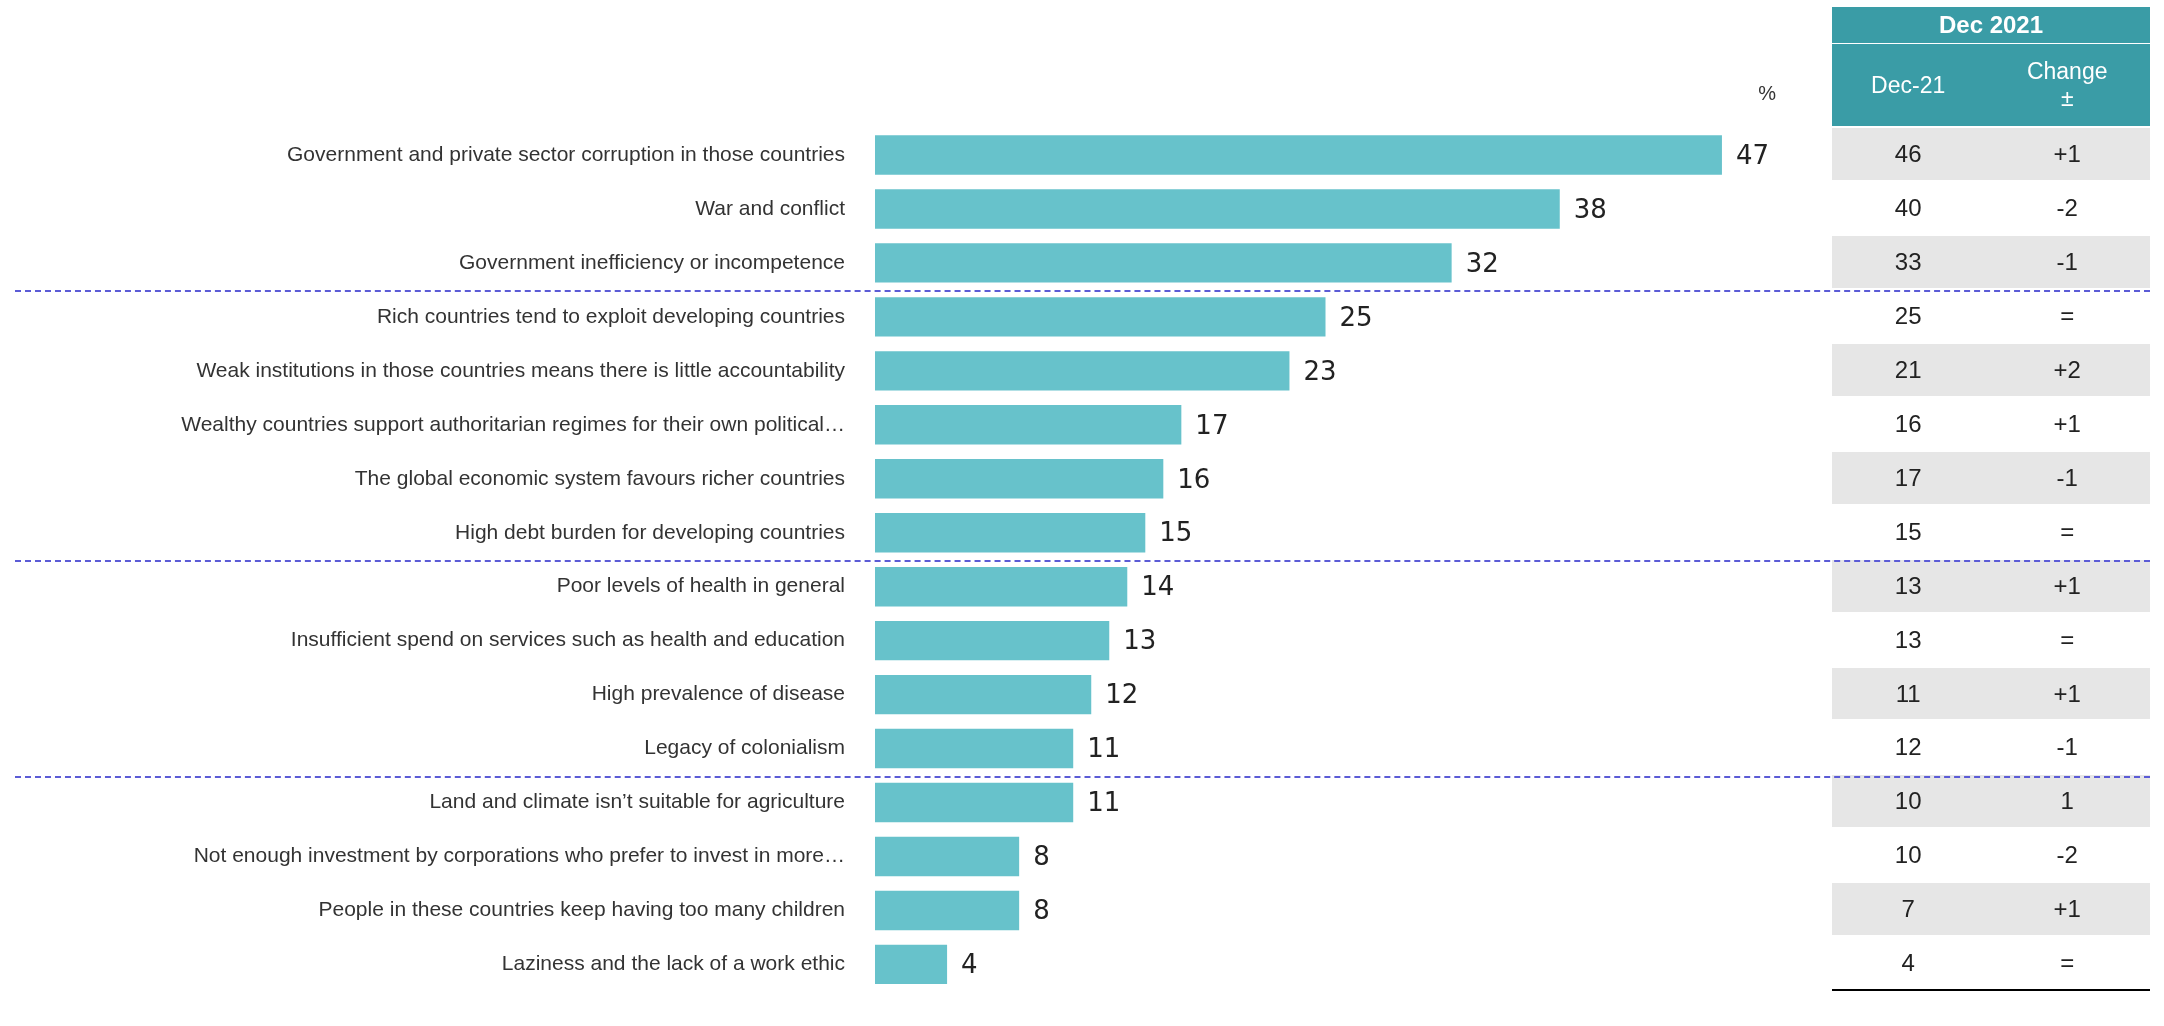 This screenshot has width=2164, height=1026. I want to click on y-tick-label: People in these countries keep having too many children, so click(581, 909).